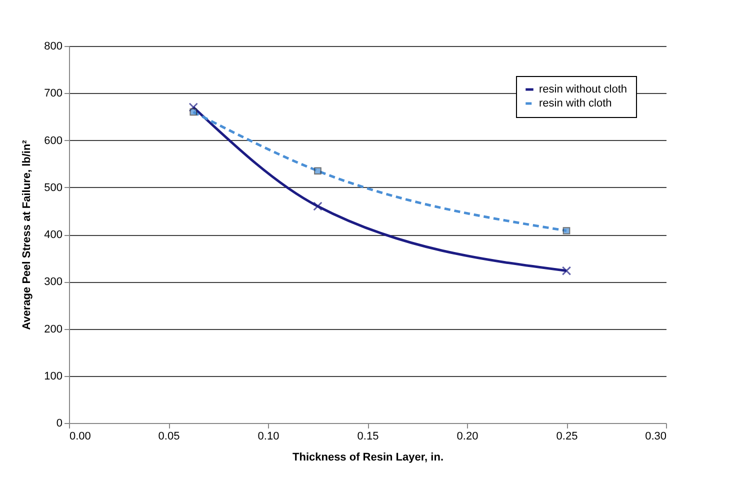 This screenshot has height=485, width=735. I want to click on x-tick-label: 0.25, so click(567, 436).